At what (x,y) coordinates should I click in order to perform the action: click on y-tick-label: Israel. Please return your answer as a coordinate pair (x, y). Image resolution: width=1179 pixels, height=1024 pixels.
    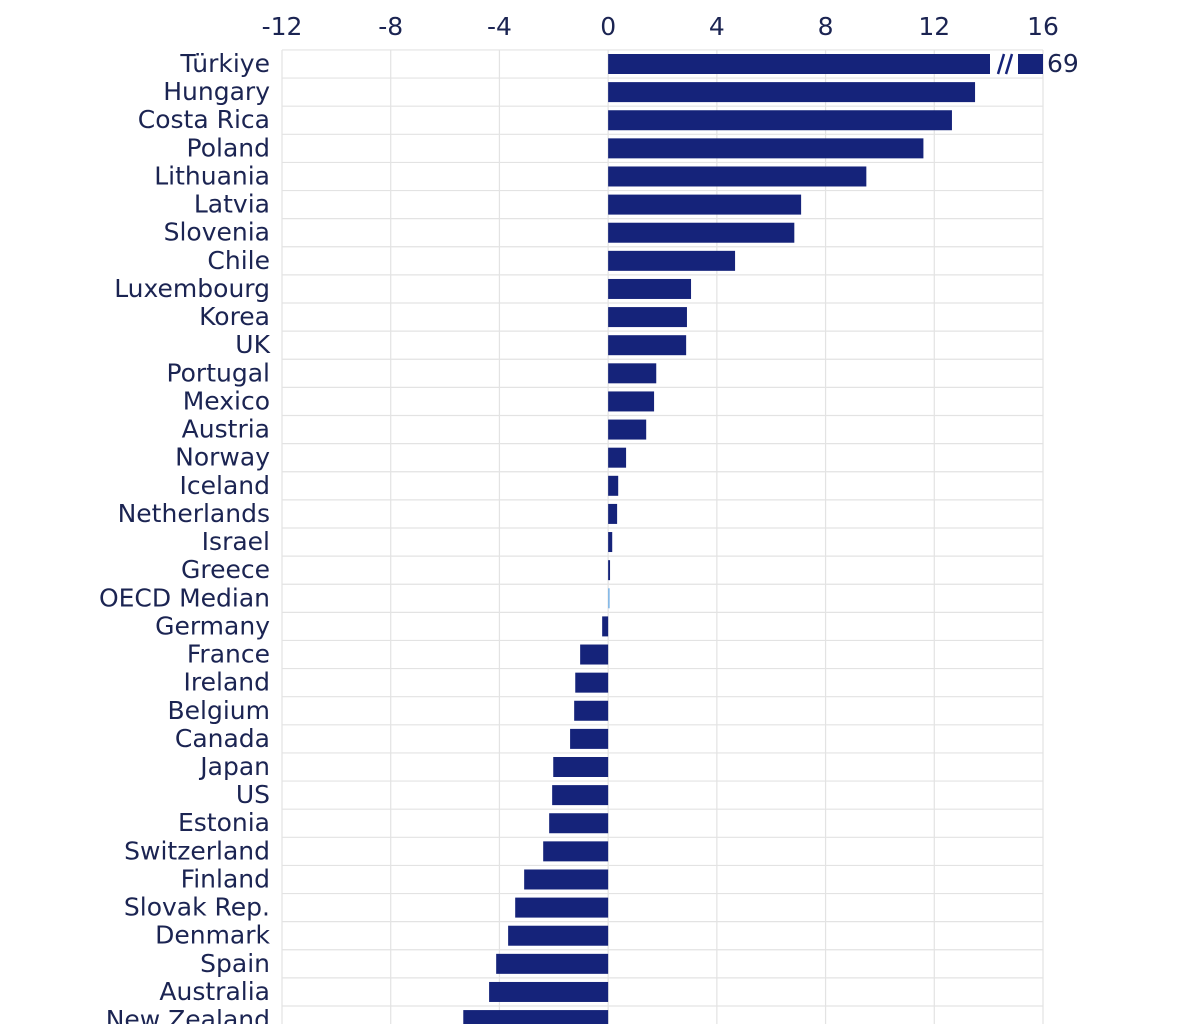
    Looking at the image, I should click on (236, 541).